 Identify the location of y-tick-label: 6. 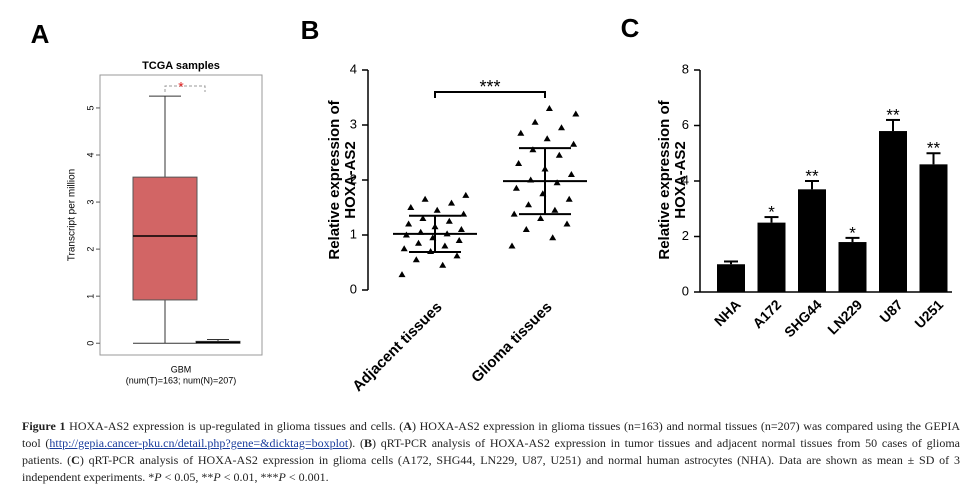
(685, 124).